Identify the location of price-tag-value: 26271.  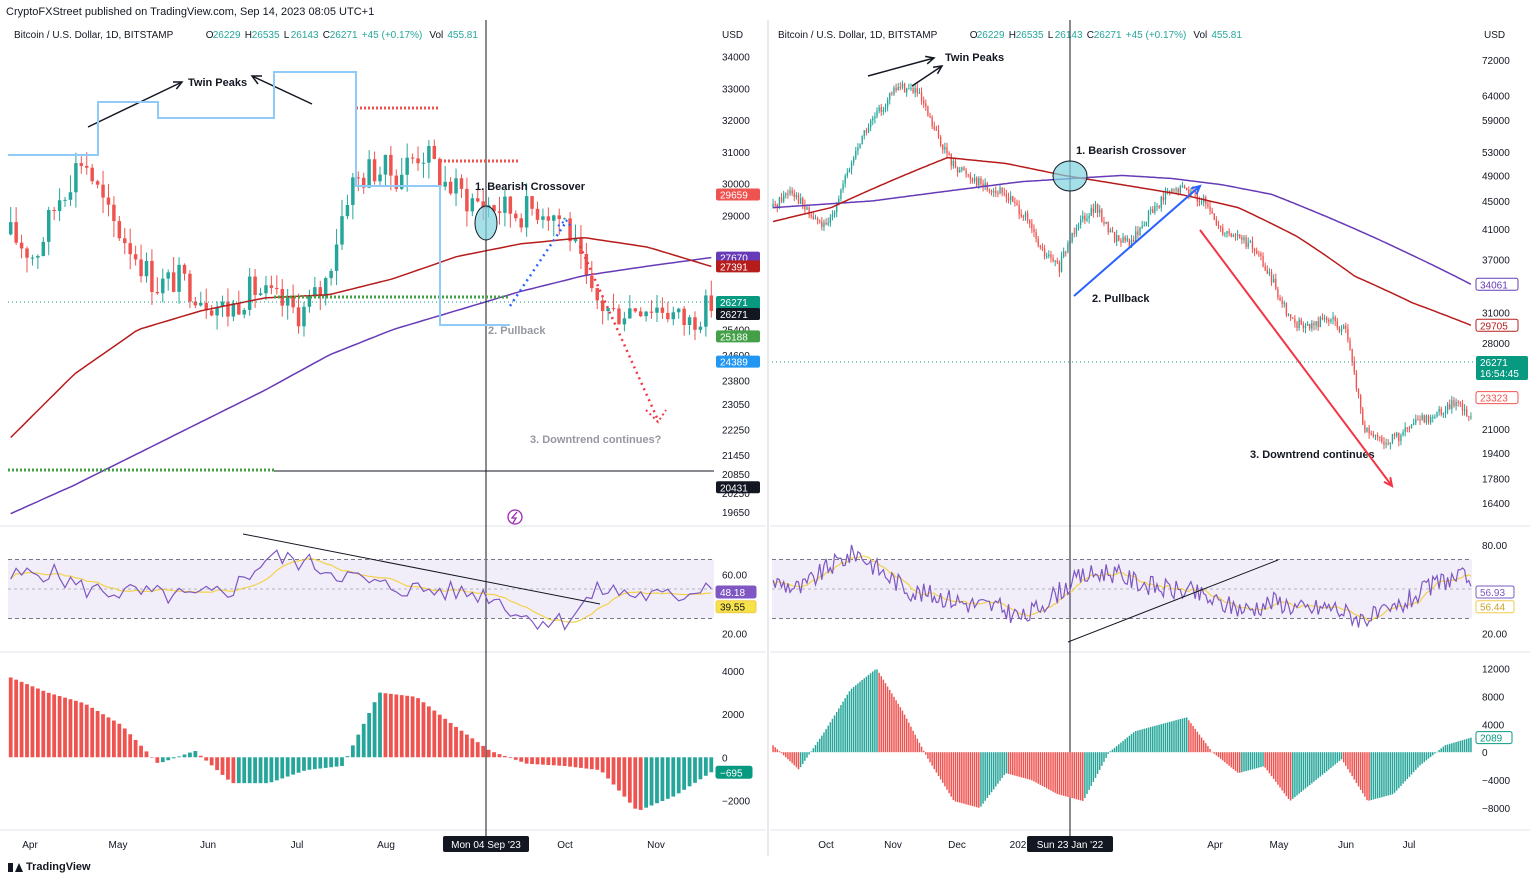
(734, 303).